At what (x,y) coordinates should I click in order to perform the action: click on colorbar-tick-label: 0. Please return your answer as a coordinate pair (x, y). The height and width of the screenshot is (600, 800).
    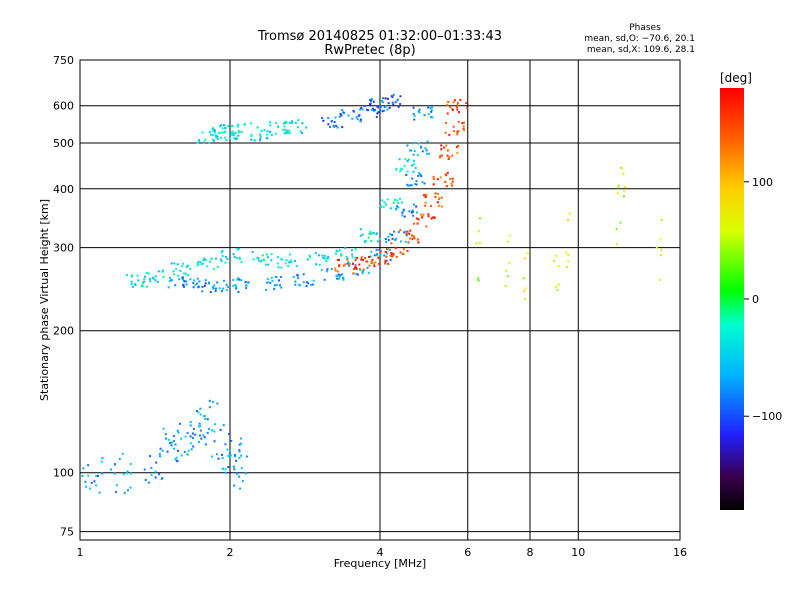
    Looking at the image, I should click on (755, 299).